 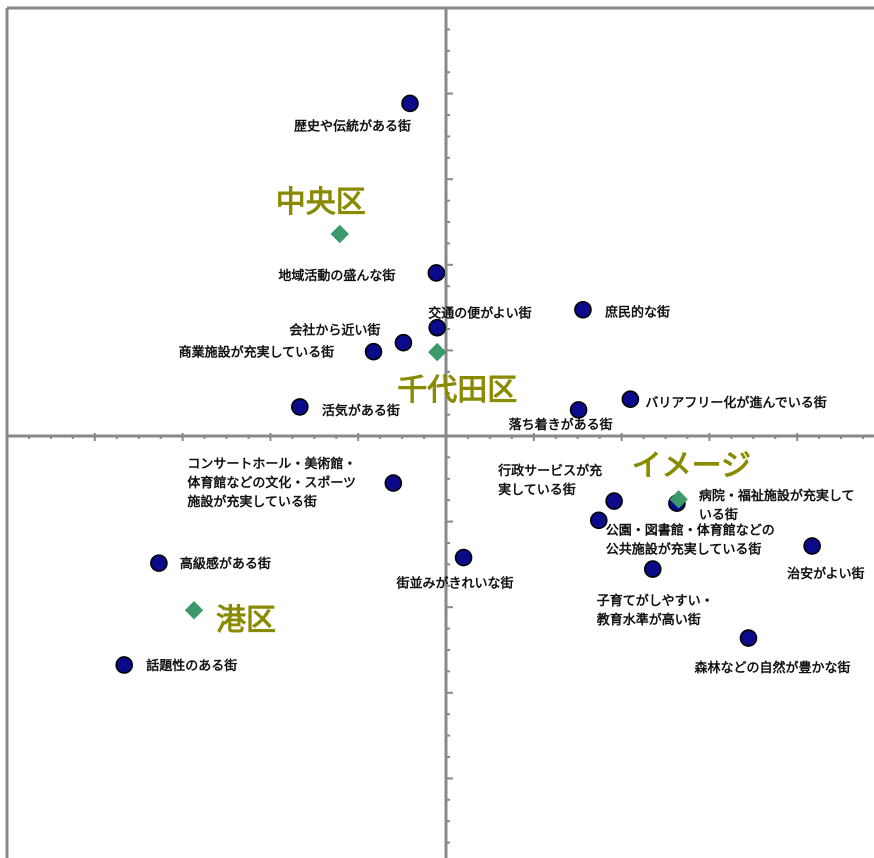 I want to click on attribute-label: 庶民的な街, so click(x=637, y=313).